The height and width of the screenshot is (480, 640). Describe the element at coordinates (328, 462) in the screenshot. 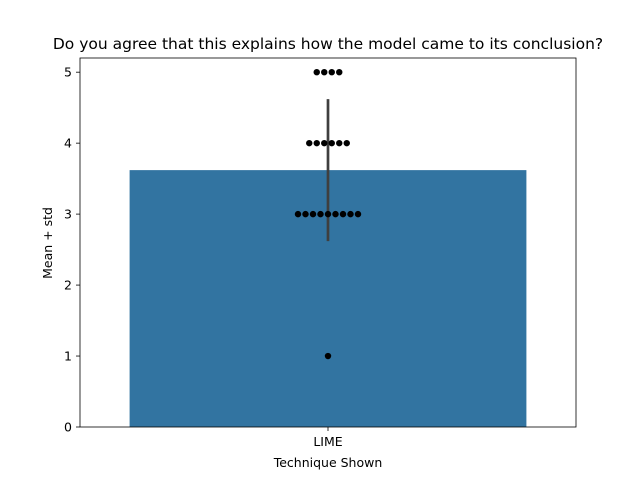

I see `x-axis-label: Technique Shown` at that location.